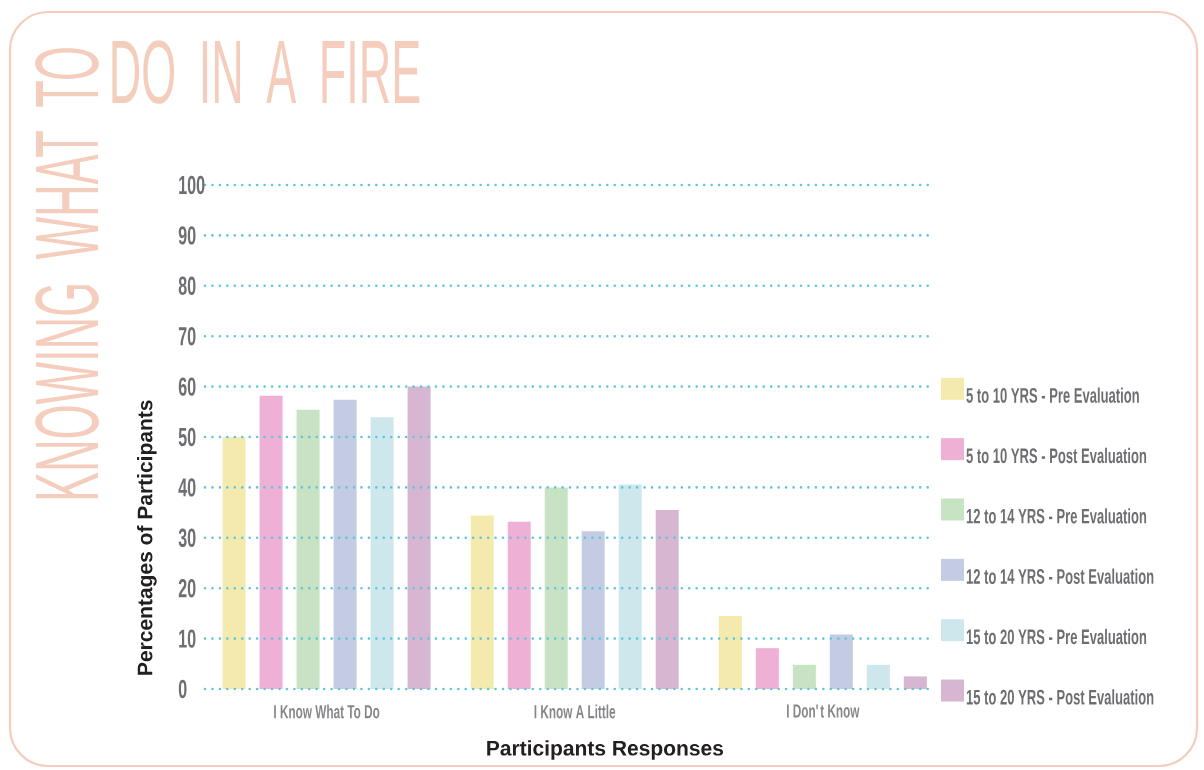 The image size is (1204, 770). I want to click on y-tick-label: 100, so click(192, 185).